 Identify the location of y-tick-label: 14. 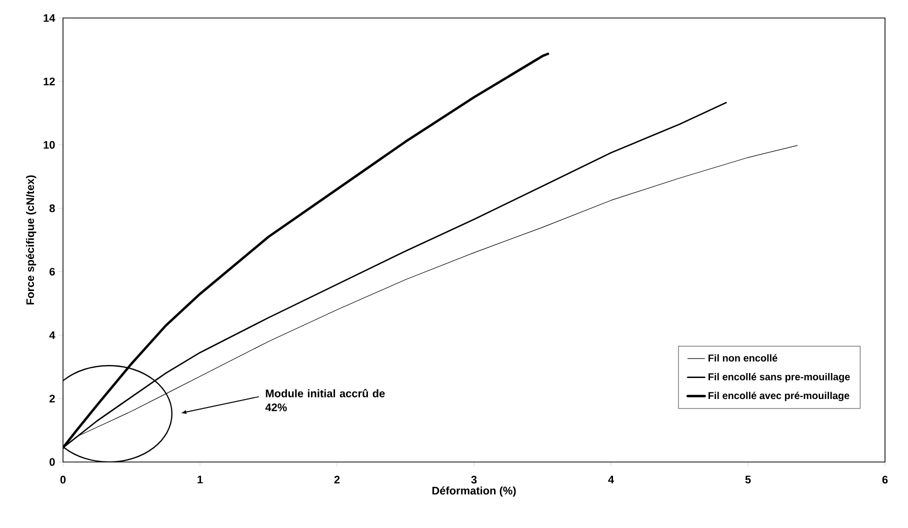
(50, 18).